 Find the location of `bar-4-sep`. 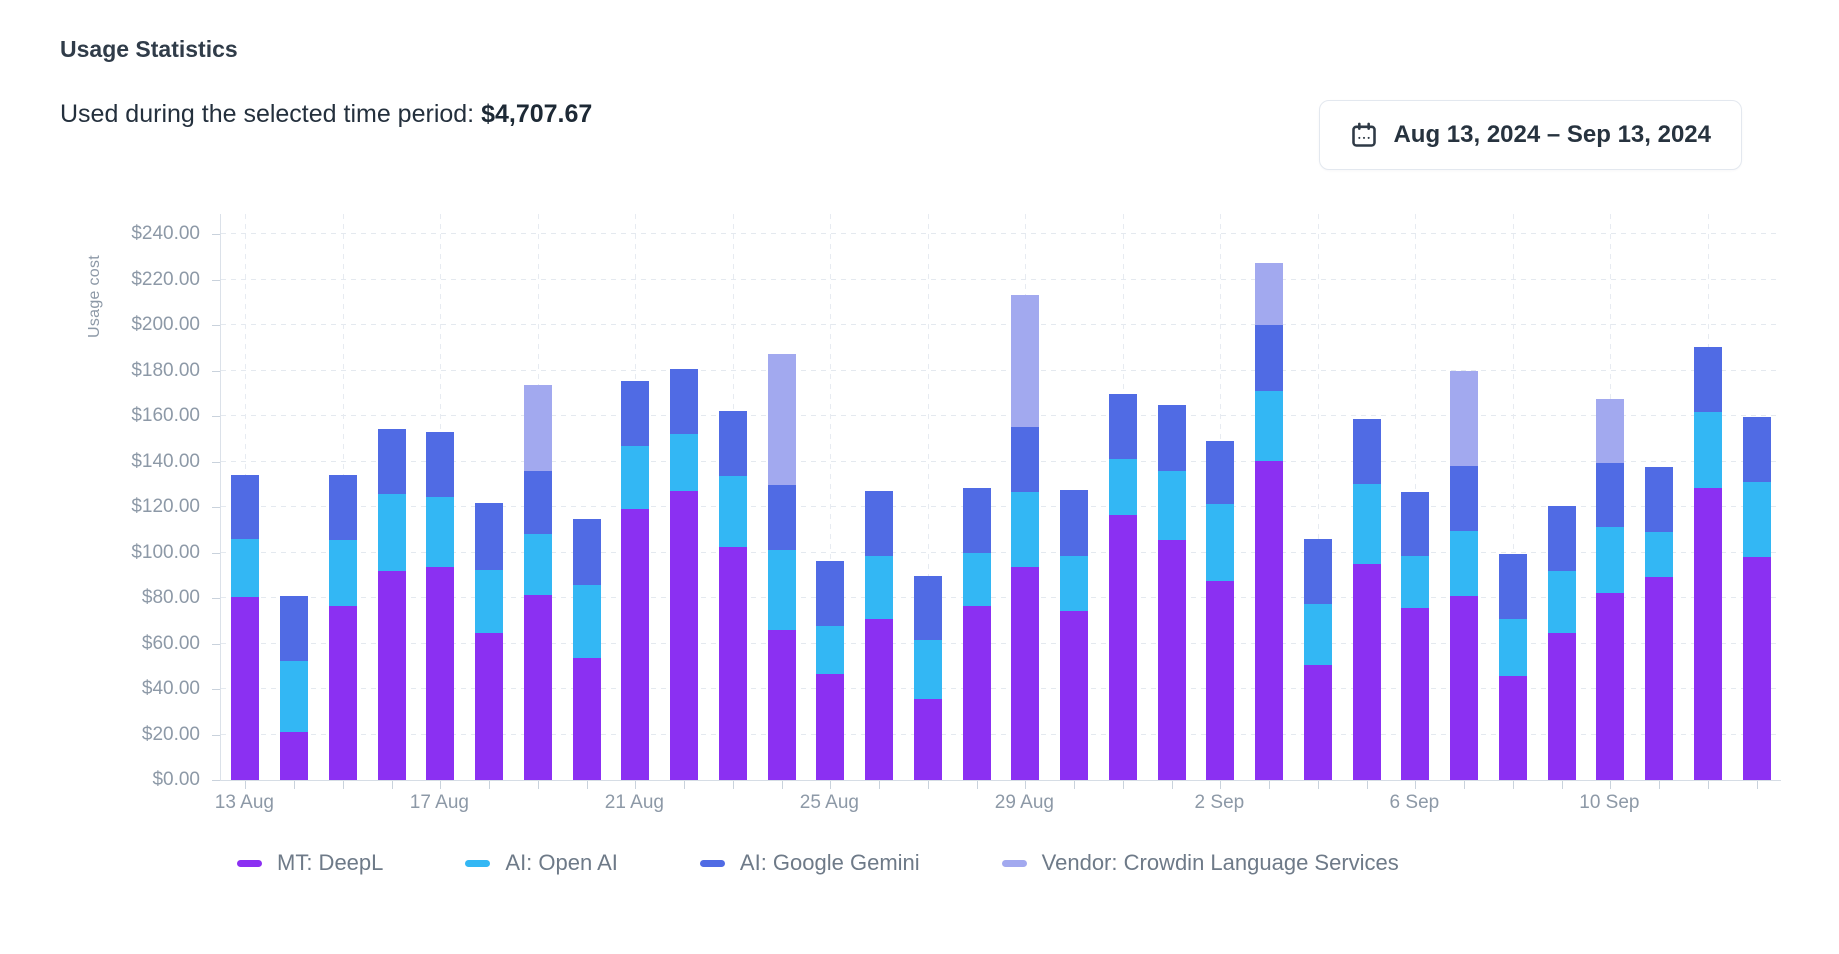

bar-4-sep is located at coordinates (1317, 659).